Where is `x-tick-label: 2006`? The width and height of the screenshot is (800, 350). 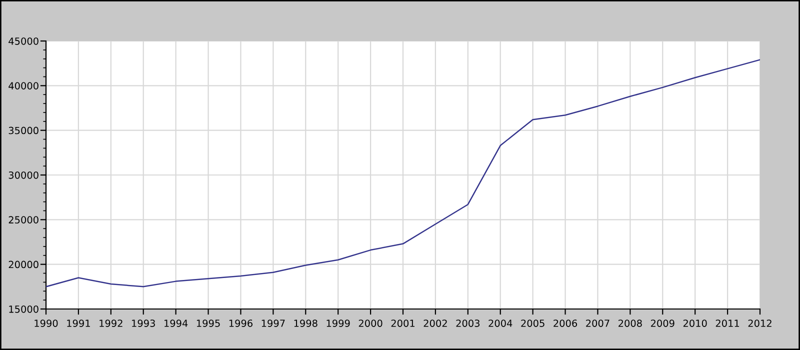 x-tick-label: 2006 is located at coordinates (566, 323).